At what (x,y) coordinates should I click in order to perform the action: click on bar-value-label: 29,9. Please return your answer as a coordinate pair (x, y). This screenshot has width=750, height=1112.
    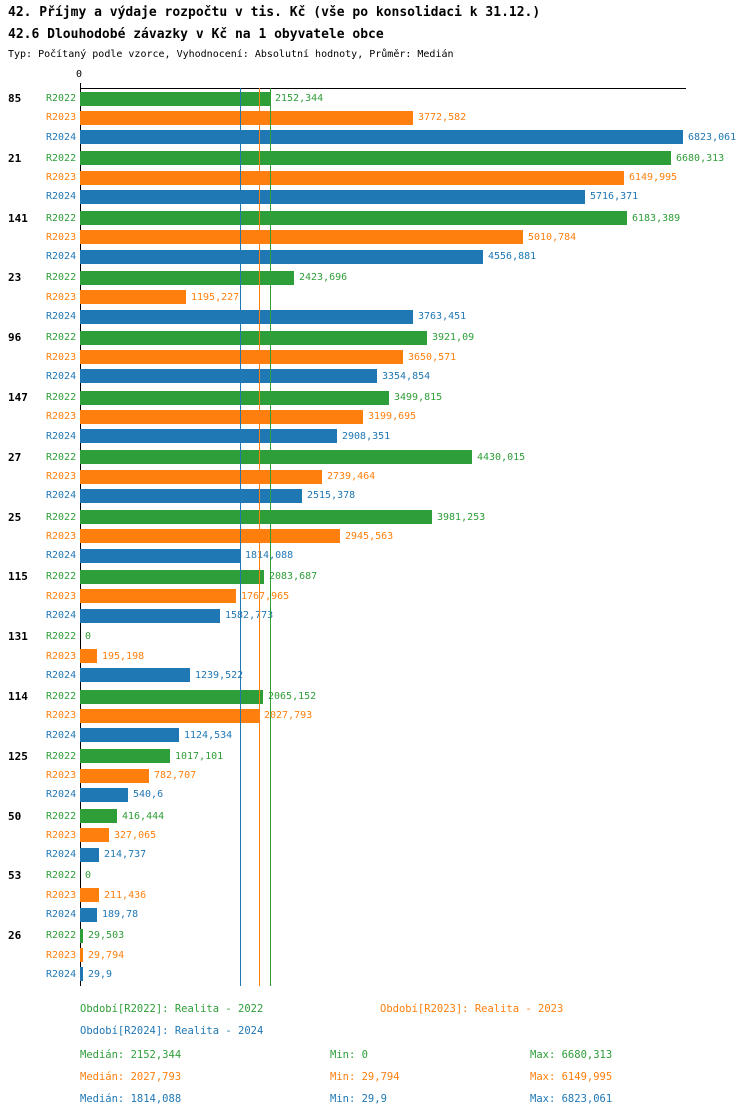
    Looking at the image, I should click on (100, 974).